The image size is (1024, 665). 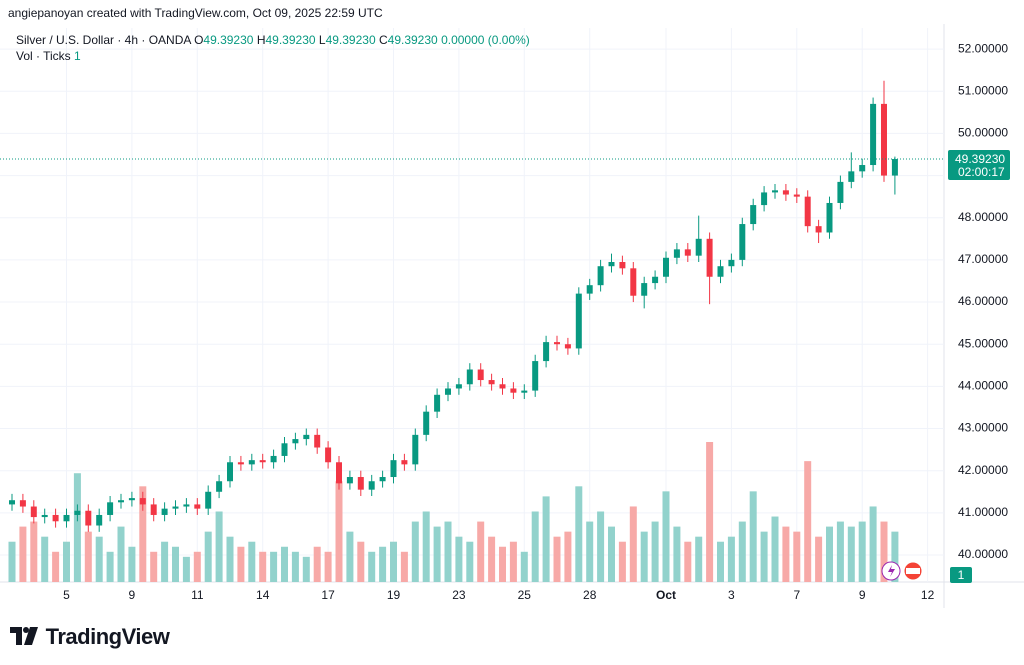 I want to click on event-bolt, so click(x=891, y=571).